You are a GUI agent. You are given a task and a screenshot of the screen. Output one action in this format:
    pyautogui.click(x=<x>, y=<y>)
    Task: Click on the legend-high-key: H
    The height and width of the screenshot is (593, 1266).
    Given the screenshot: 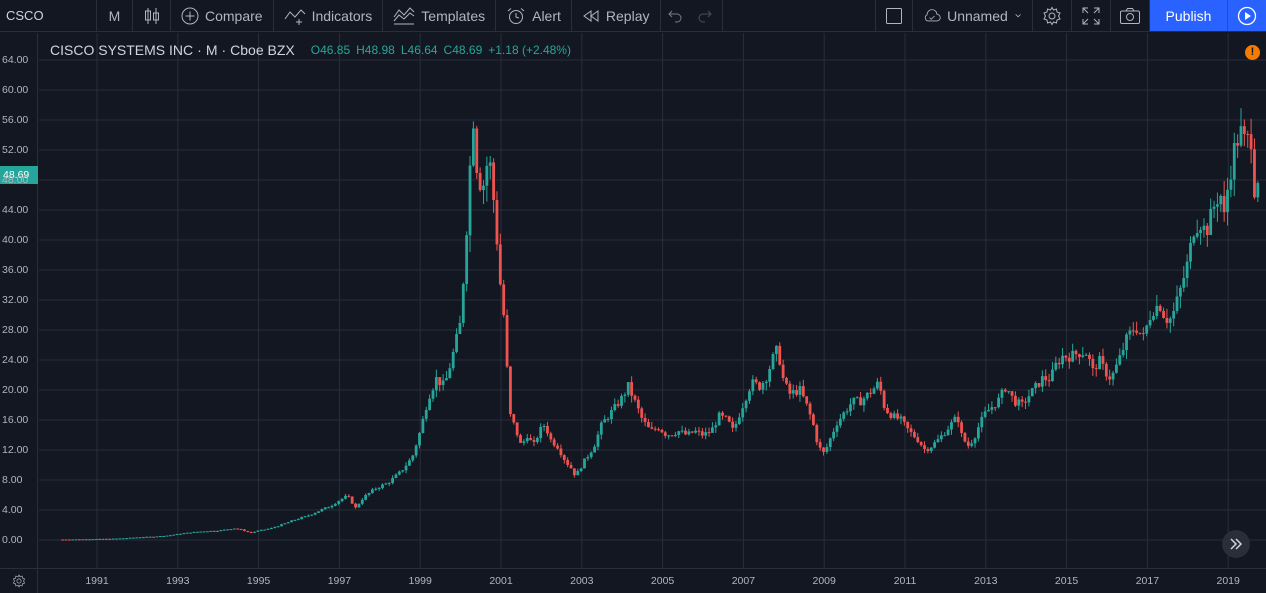 What is the action you would take?
    pyautogui.click(x=360, y=50)
    